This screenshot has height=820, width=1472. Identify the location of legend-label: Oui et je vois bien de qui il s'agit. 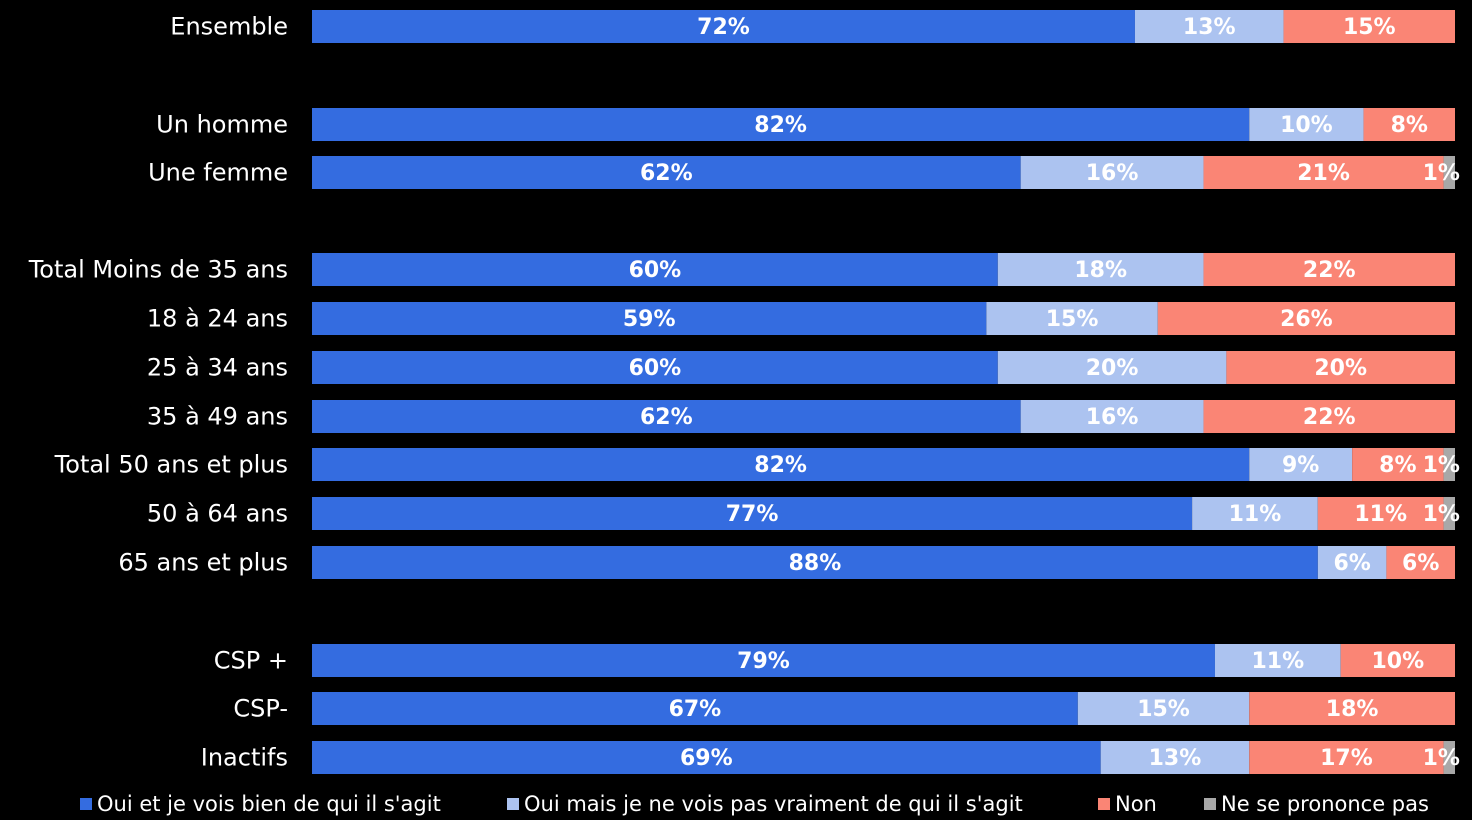
(269, 804).